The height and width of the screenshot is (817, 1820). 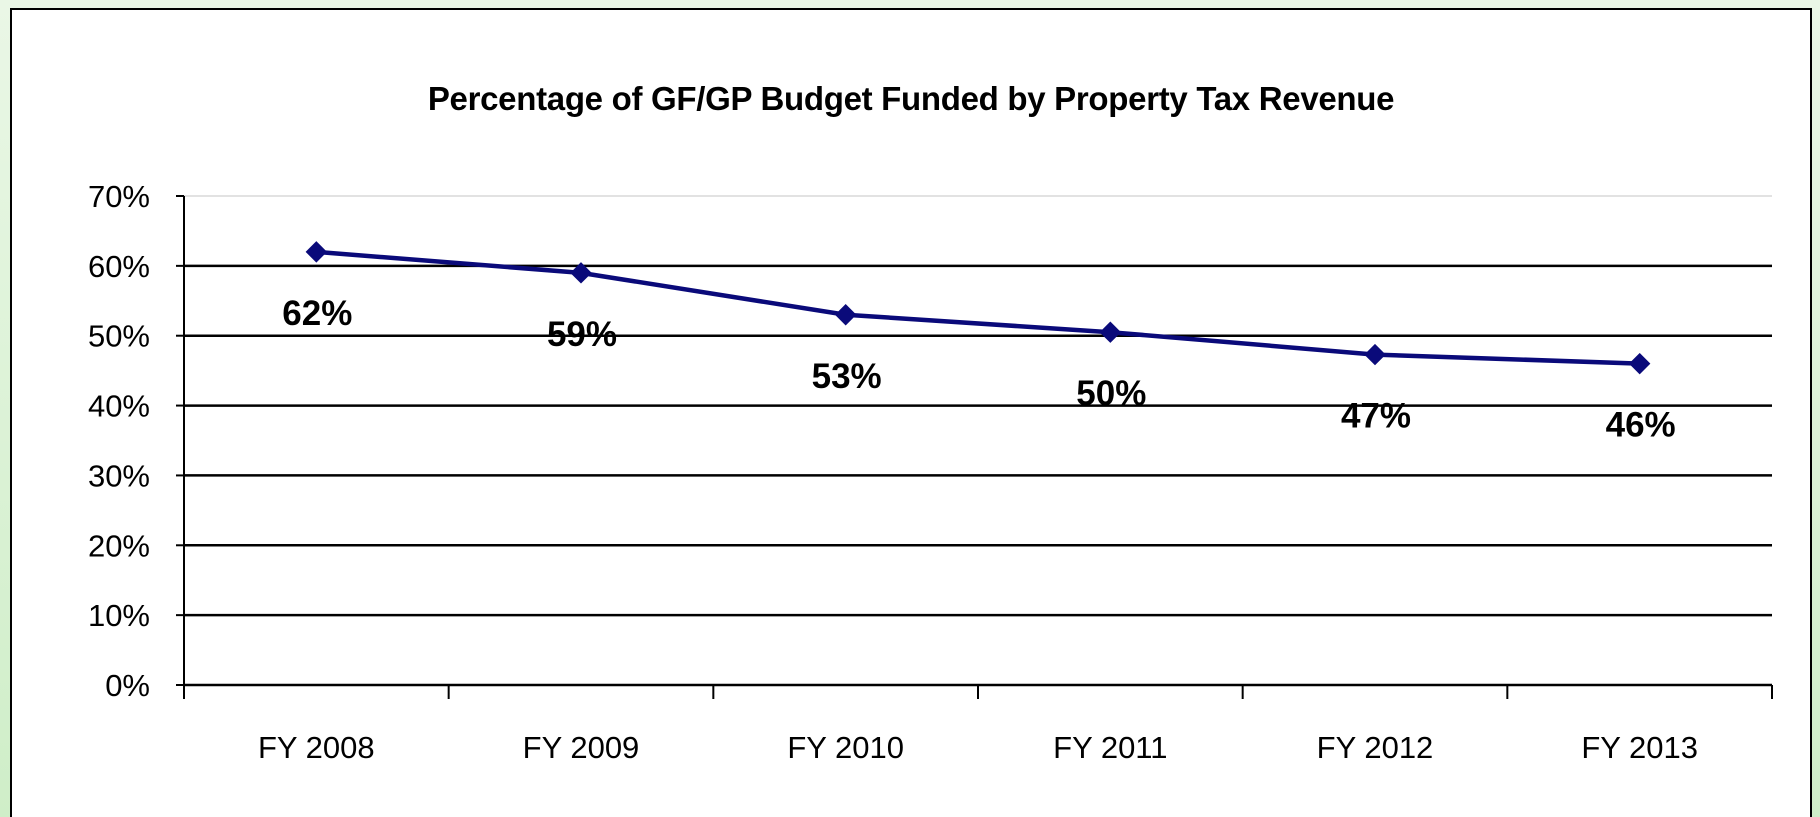 What do you see at coordinates (316, 747) in the screenshot?
I see `x-tick-label: FY 2008` at bounding box center [316, 747].